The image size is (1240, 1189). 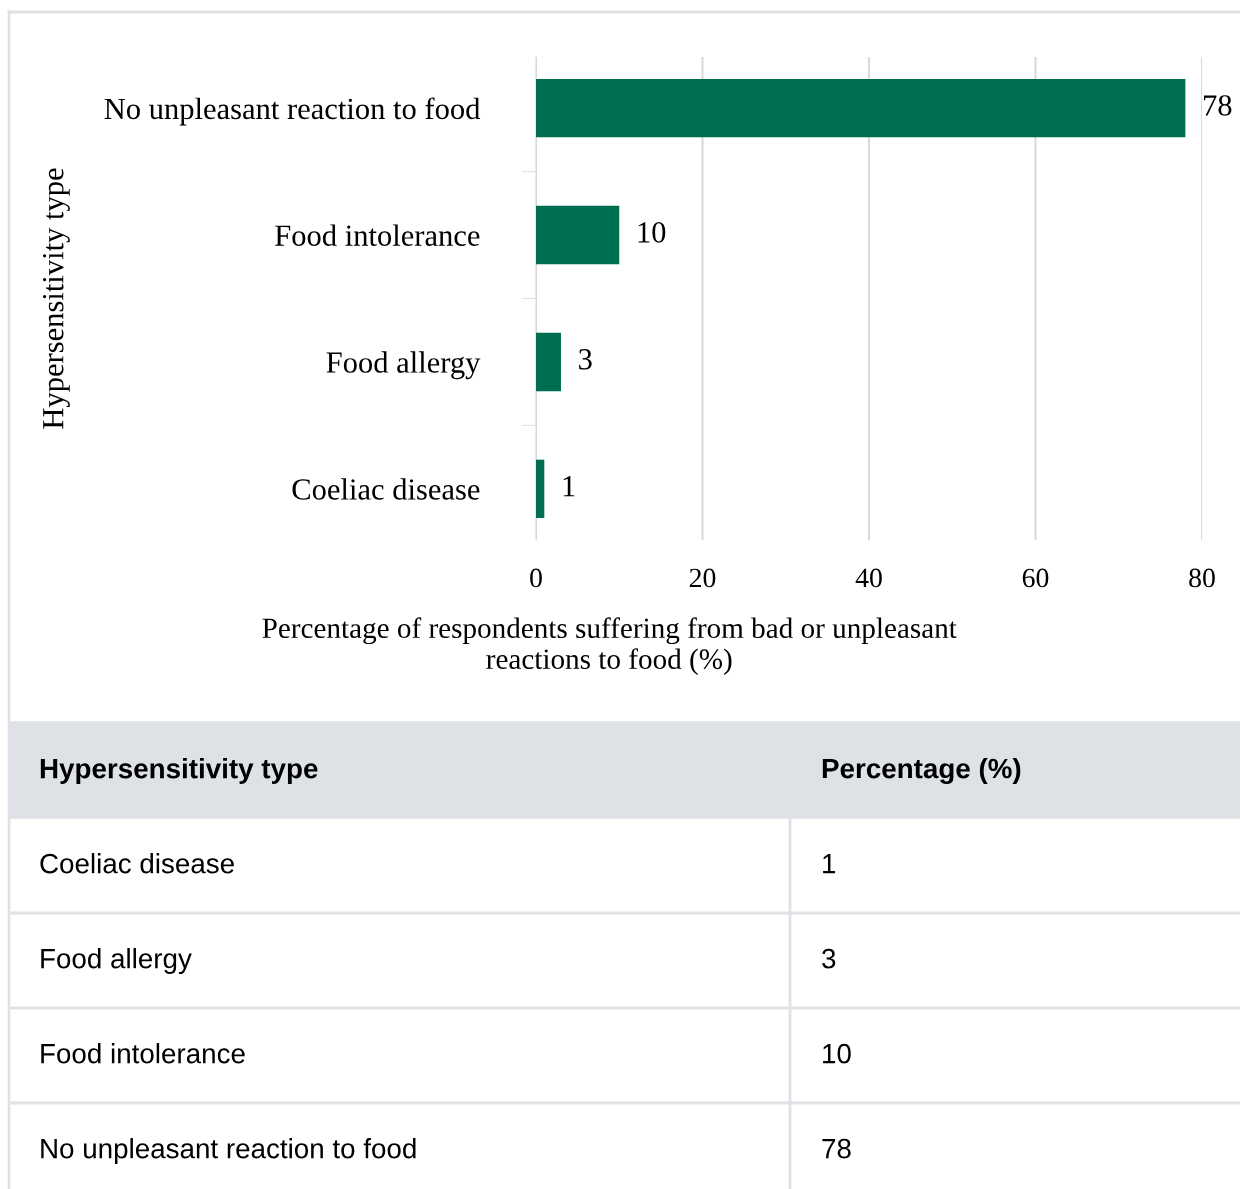 What do you see at coordinates (403, 365) in the screenshot?
I see `y-tick-label: Food allergy` at bounding box center [403, 365].